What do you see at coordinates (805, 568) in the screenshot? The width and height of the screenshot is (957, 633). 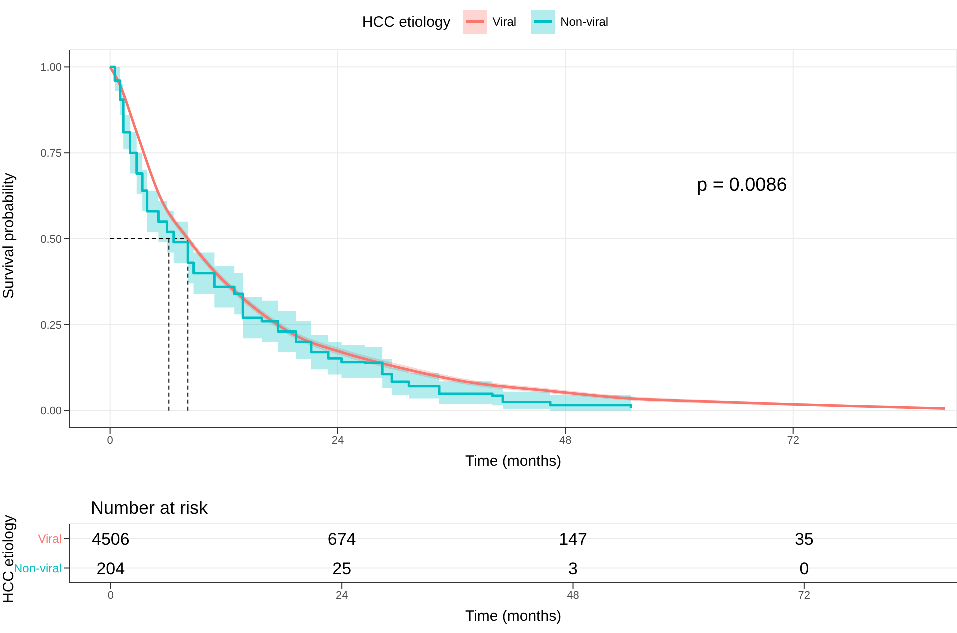 I see `data-label: 0` at bounding box center [805, 568].